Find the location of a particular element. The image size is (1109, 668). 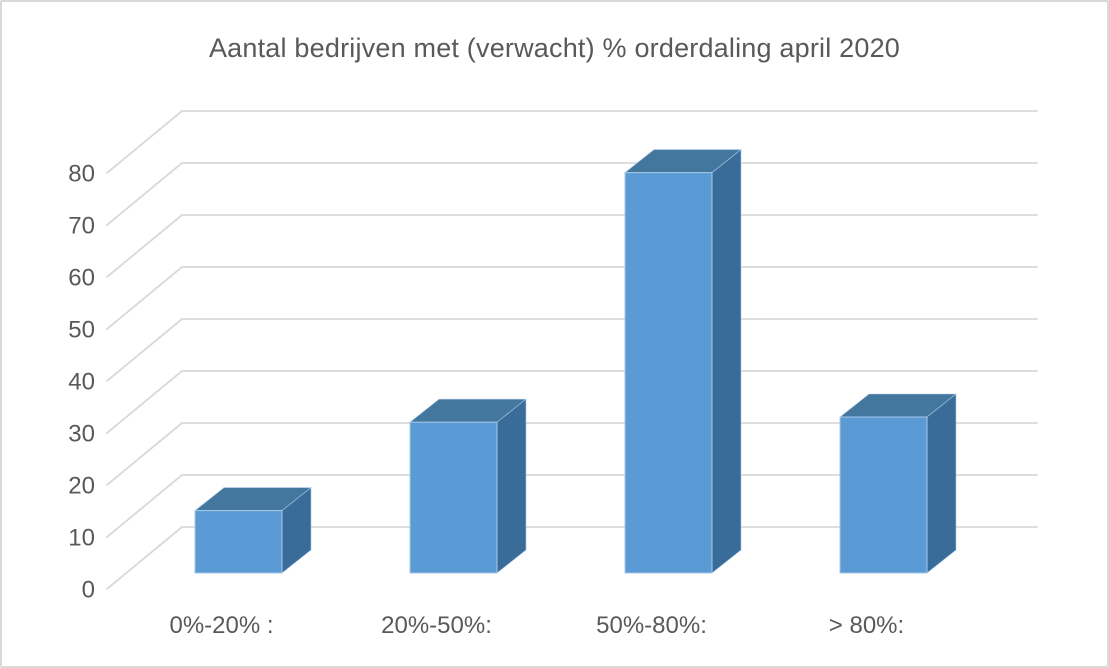

x-tick-label-2: 50%-80%: is located at coordinates (651, 625).